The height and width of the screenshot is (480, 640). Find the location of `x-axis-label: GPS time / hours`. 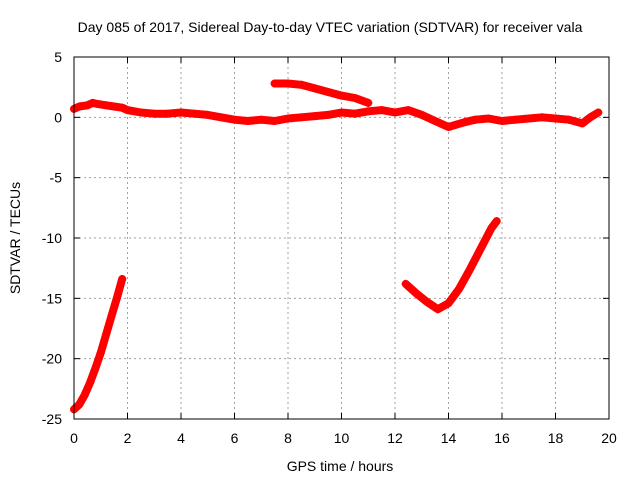

x-axis-label: GPS time / hours is located at coordinates (340, 466).